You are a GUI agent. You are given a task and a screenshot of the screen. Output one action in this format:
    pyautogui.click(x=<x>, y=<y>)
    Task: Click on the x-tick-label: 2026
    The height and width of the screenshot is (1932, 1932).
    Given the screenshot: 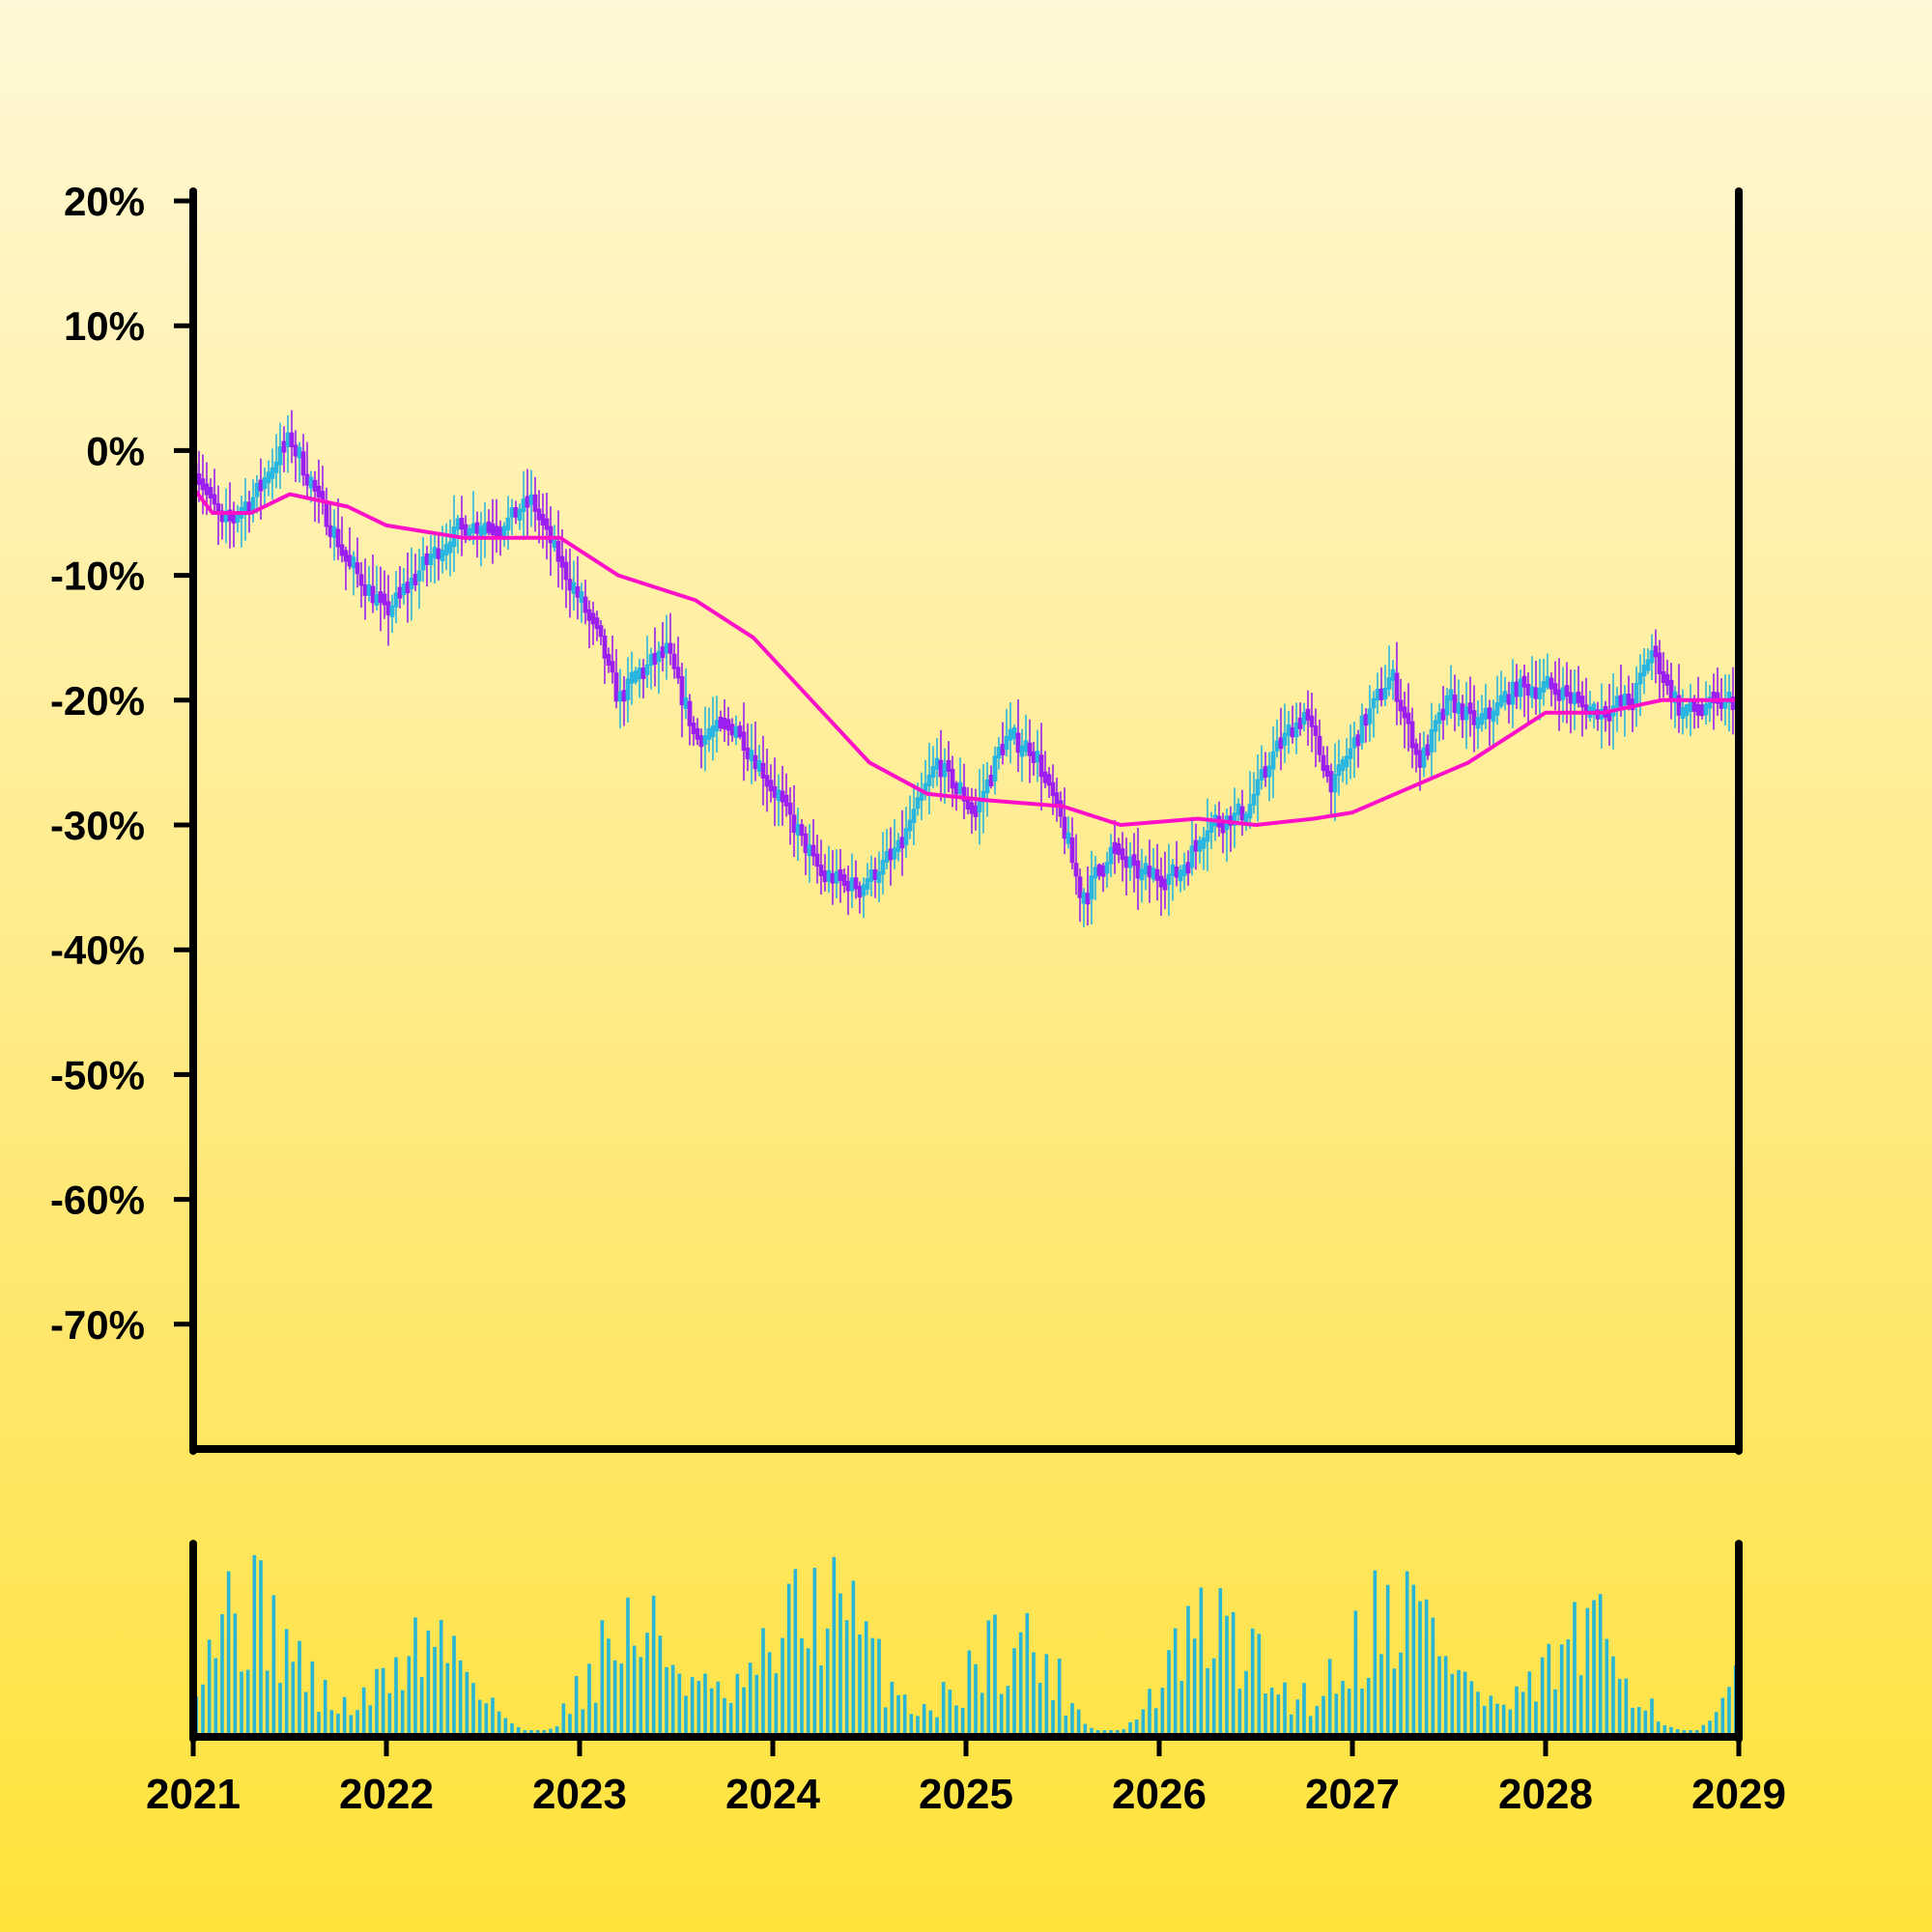 What is the action you would take?
    pyautogui.click(x=1159, y=1794)
    